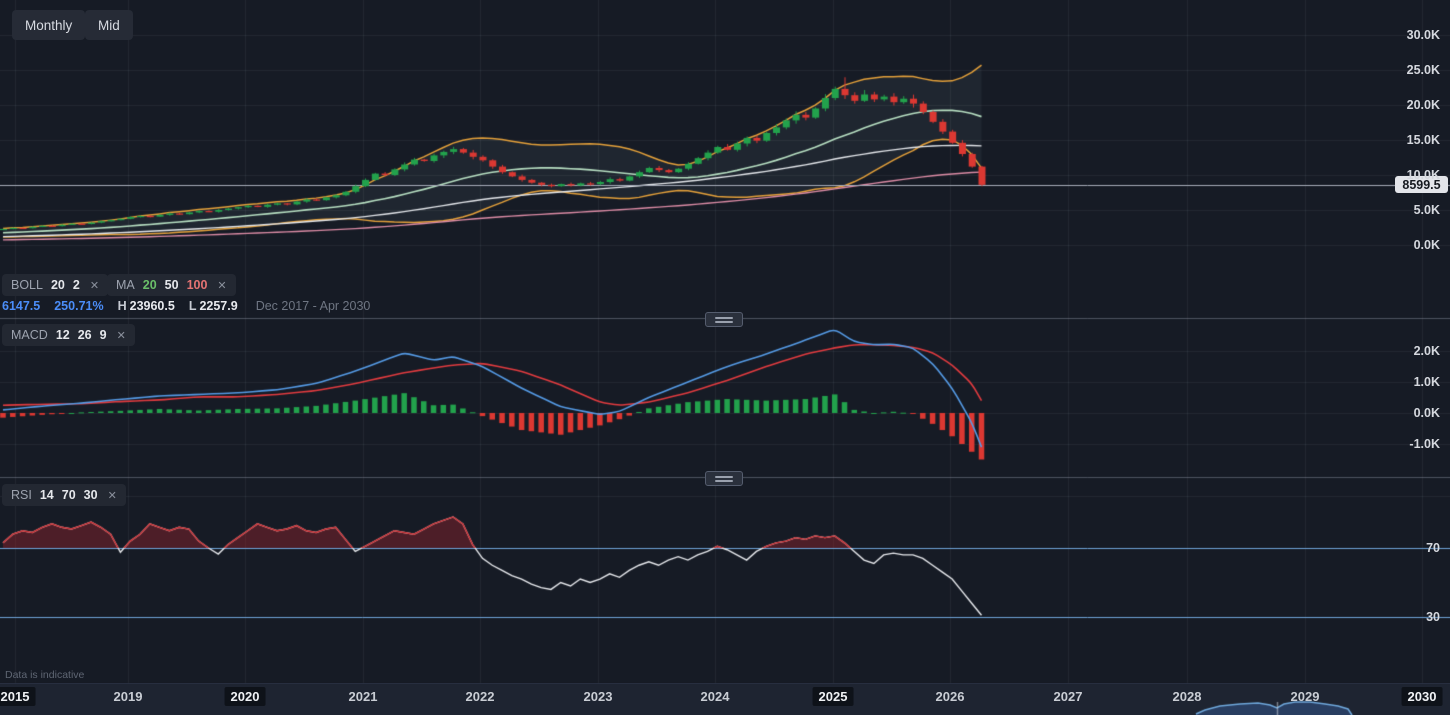  Describe the element at coordinates (21, 306) in the screenshot. I see `open-value: 6147.5` at that location.